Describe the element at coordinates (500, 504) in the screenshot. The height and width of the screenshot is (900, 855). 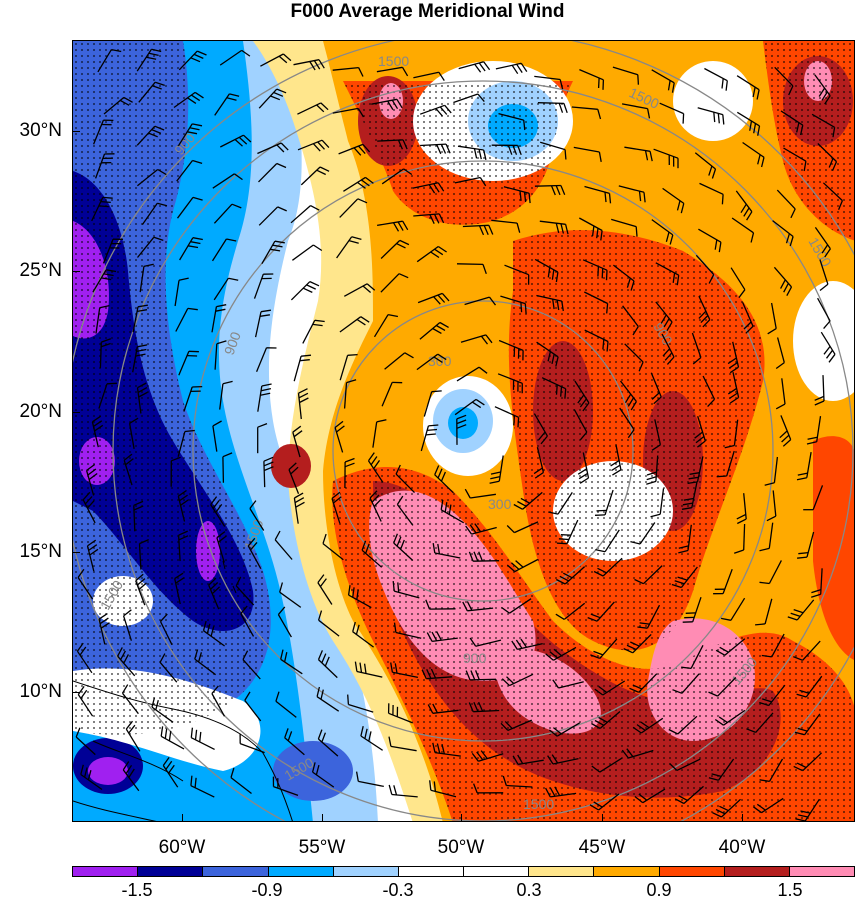
I see `ring-label: 300` at that location.